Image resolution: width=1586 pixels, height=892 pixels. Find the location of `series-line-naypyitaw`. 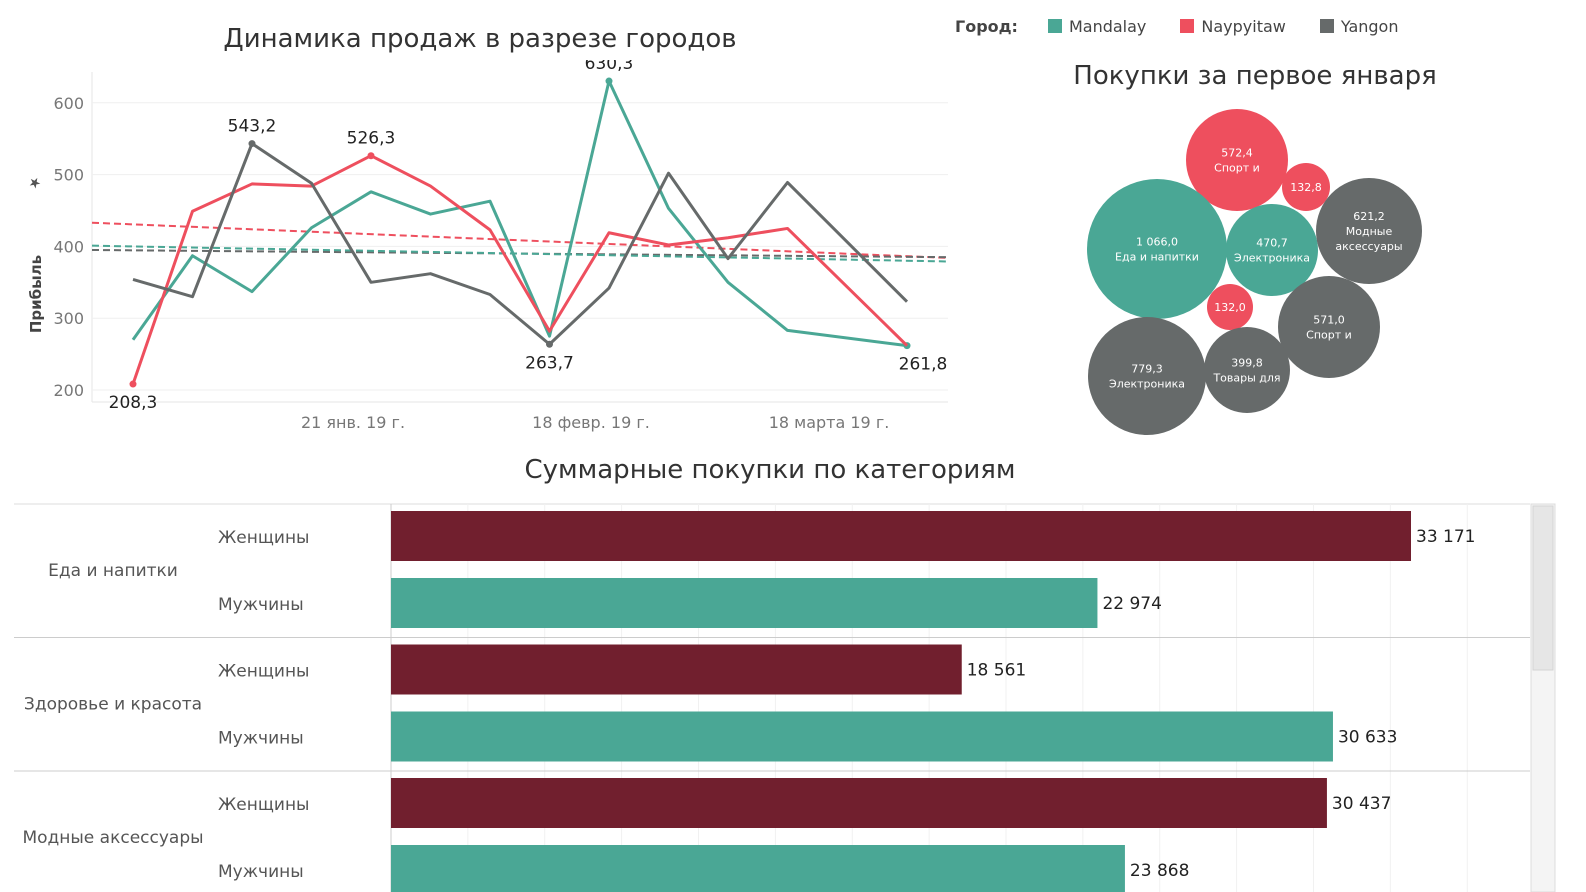

series-line-naypyitaw is located at coordinates (520, 269).